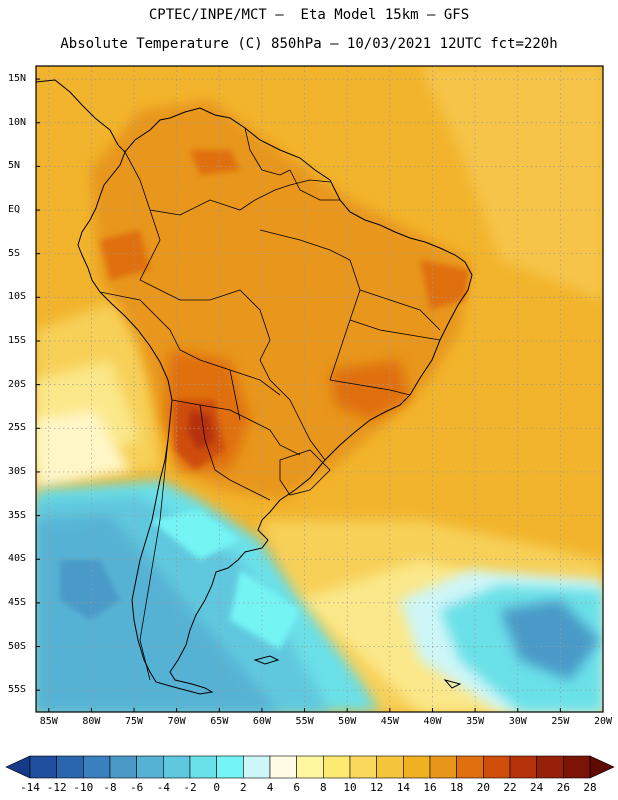 The image size is (618, 800). What do you see at coordinates (17, 79) in the screenshot?
I see `lat-label: 15N` at bounding box center [17, 79].